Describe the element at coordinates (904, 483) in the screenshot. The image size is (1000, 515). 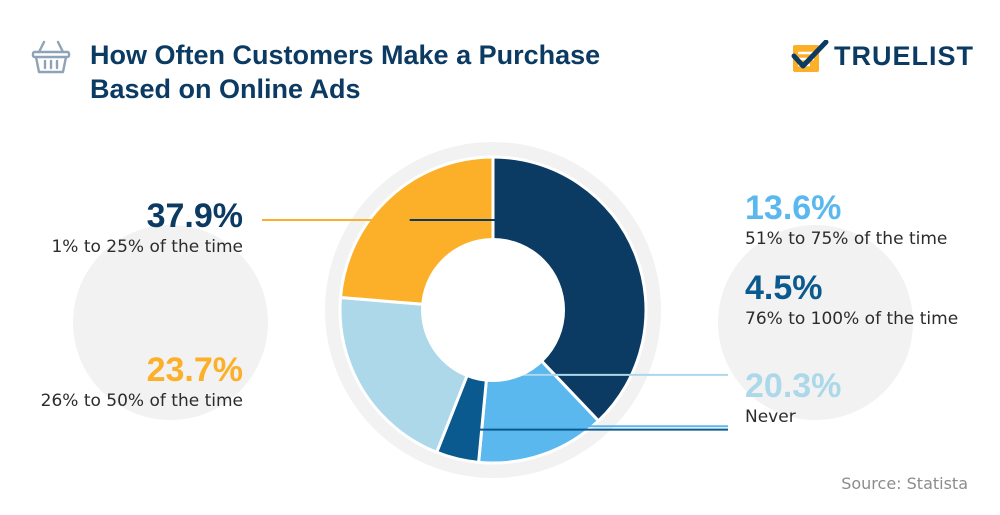
I see `source-note: Source: Statista` at that location.